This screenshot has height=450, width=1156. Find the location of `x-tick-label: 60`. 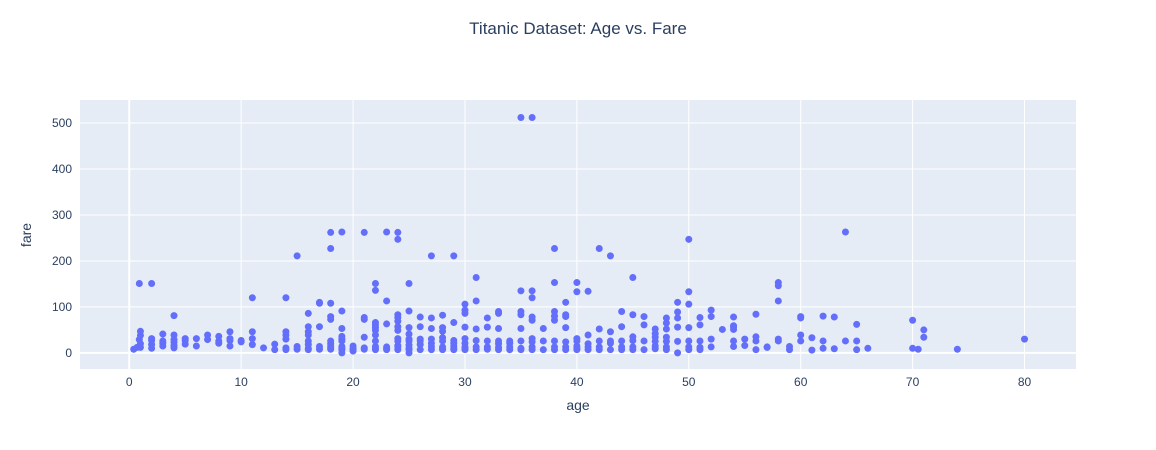

x-tick-label: 60 is located at coordinates (801, 382).